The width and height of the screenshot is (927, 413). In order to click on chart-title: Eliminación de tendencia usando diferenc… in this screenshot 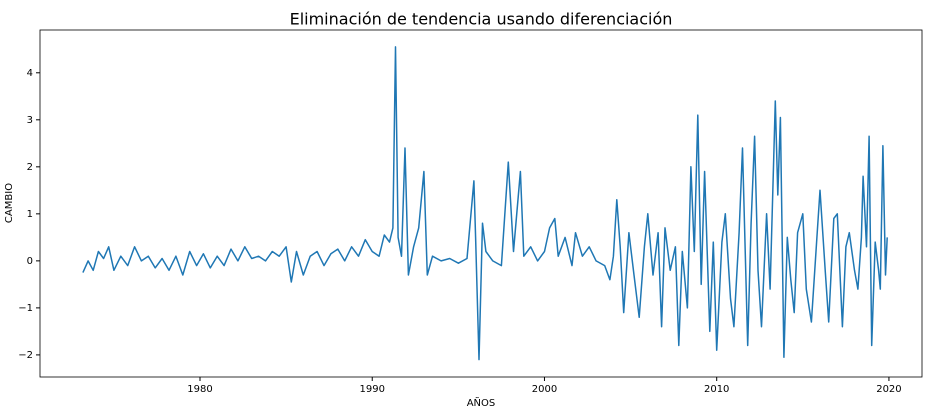, I will do `click(481, 19)`.